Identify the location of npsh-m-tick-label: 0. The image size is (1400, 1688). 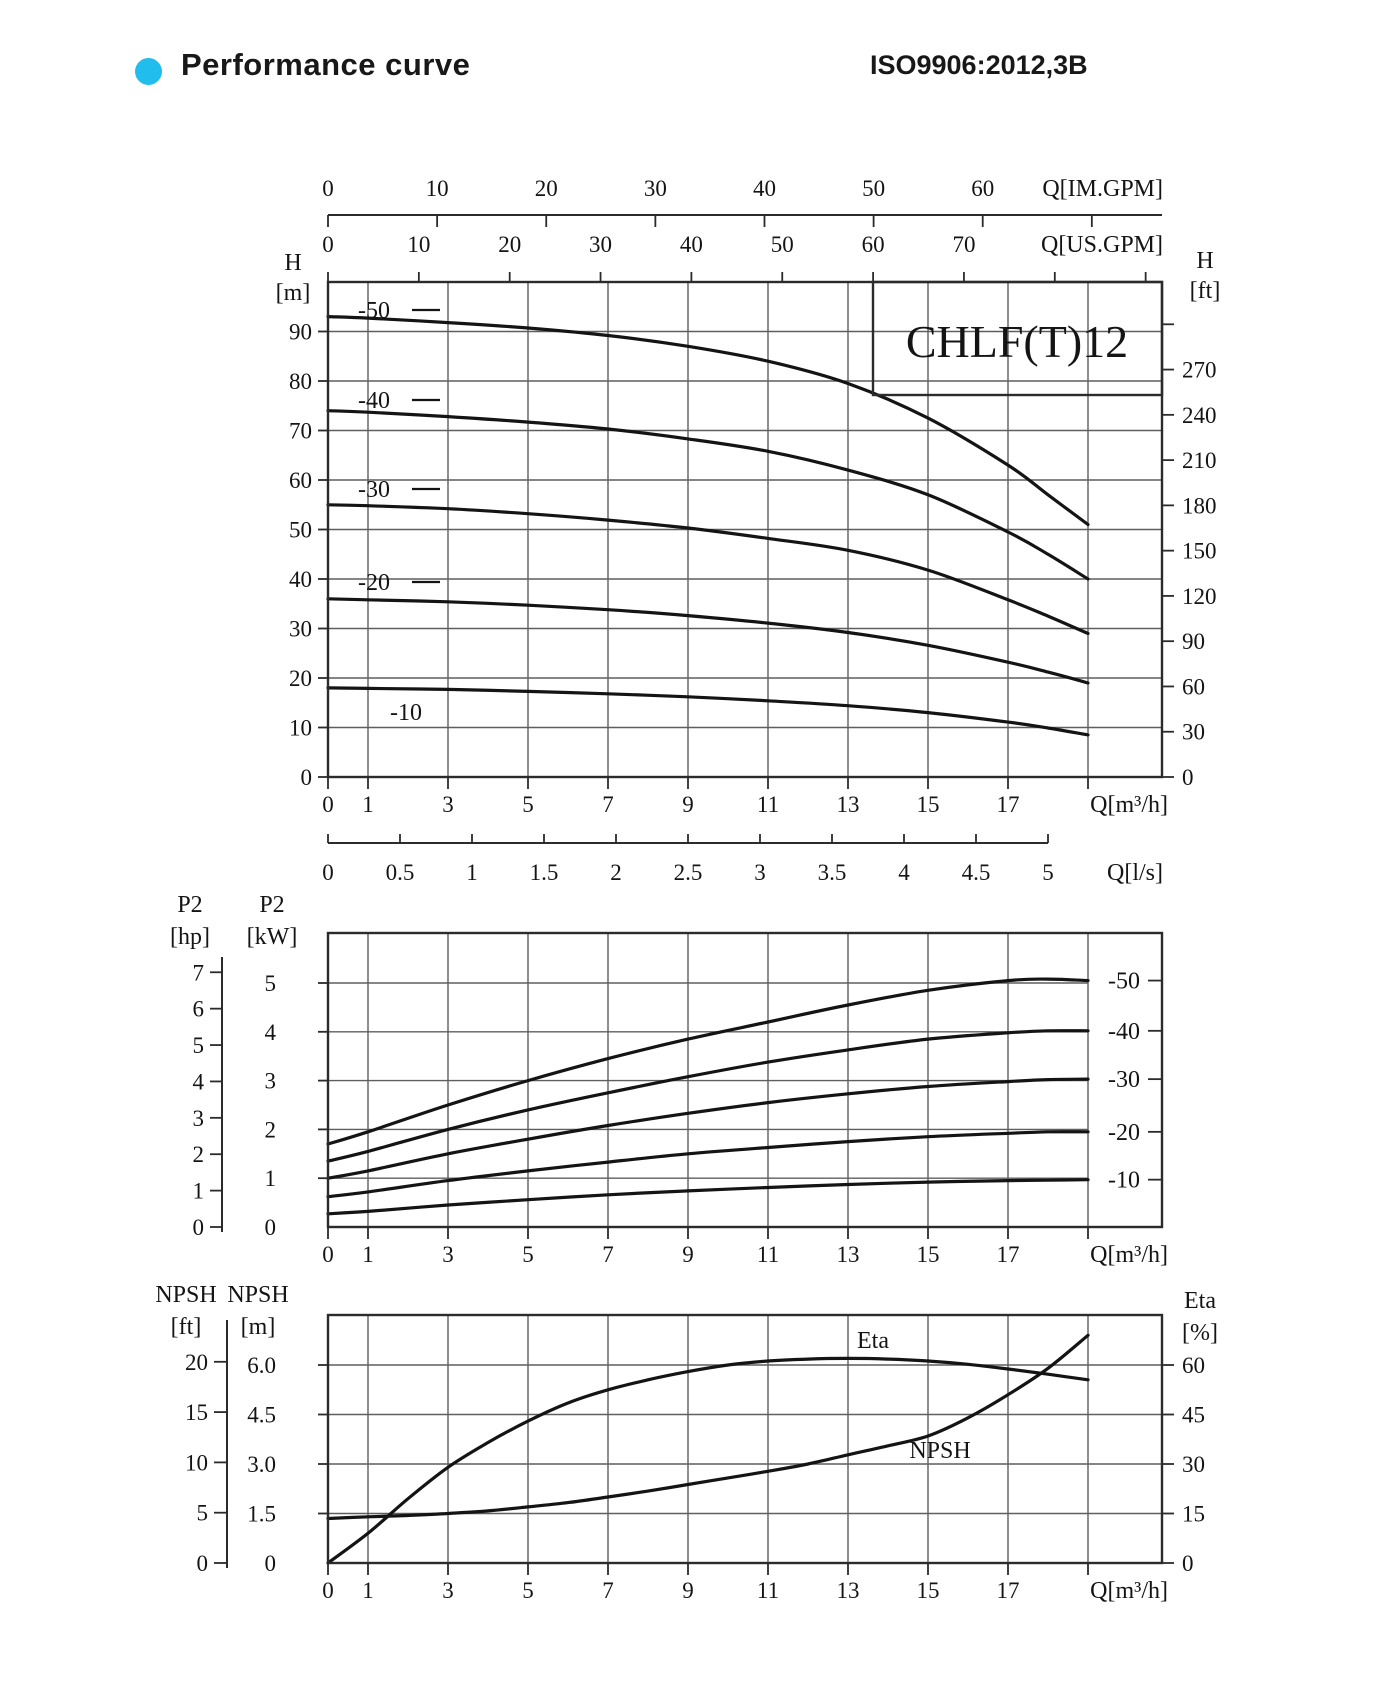
(271, 1563).